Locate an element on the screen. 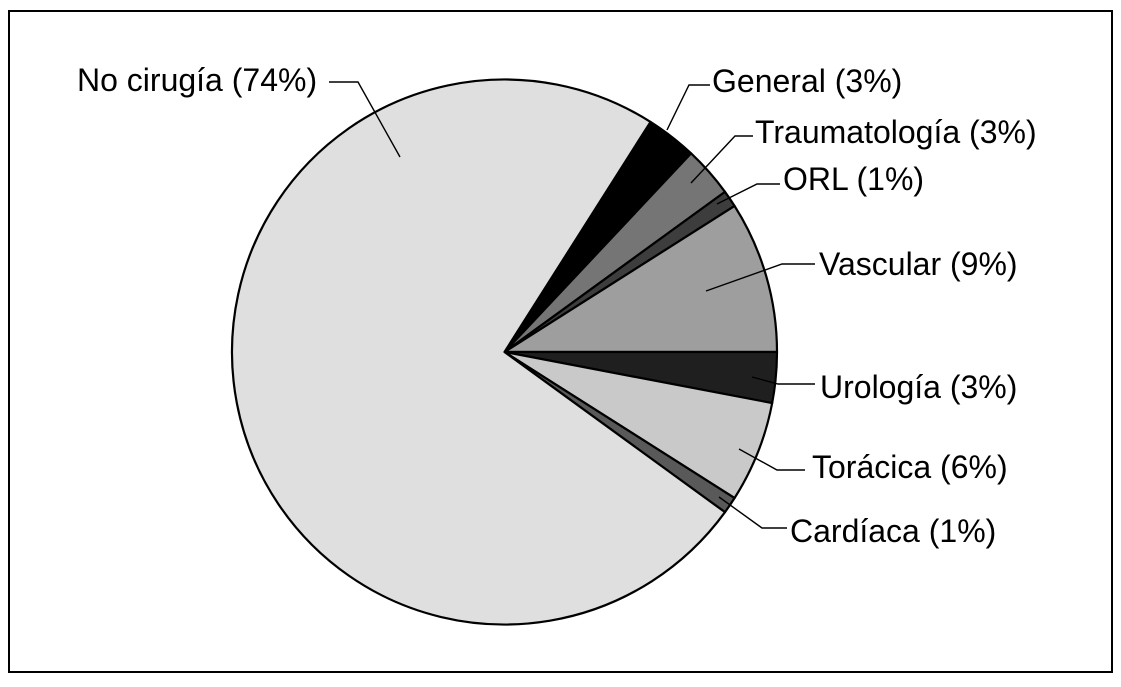 Image resolution: width=1121 pixels, height=687 pixels. slice-label-urologia: Urología (3%) is located at coordinates (918, 387).